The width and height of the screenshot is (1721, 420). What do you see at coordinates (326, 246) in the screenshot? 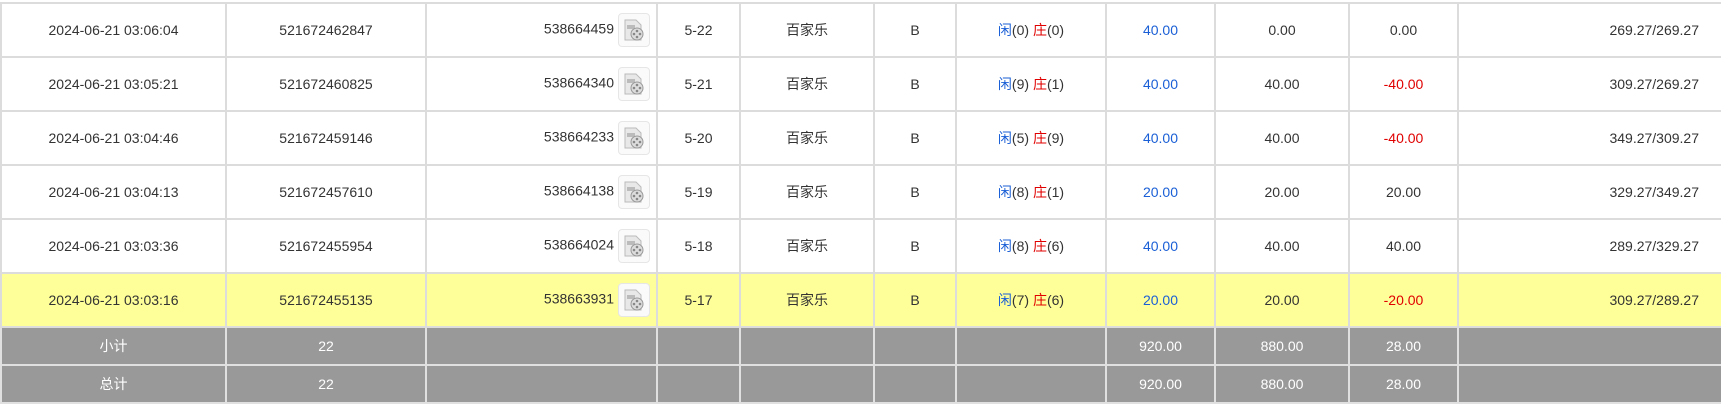
I see `bet-id: 521672455954` at bounding box center [326, 246].